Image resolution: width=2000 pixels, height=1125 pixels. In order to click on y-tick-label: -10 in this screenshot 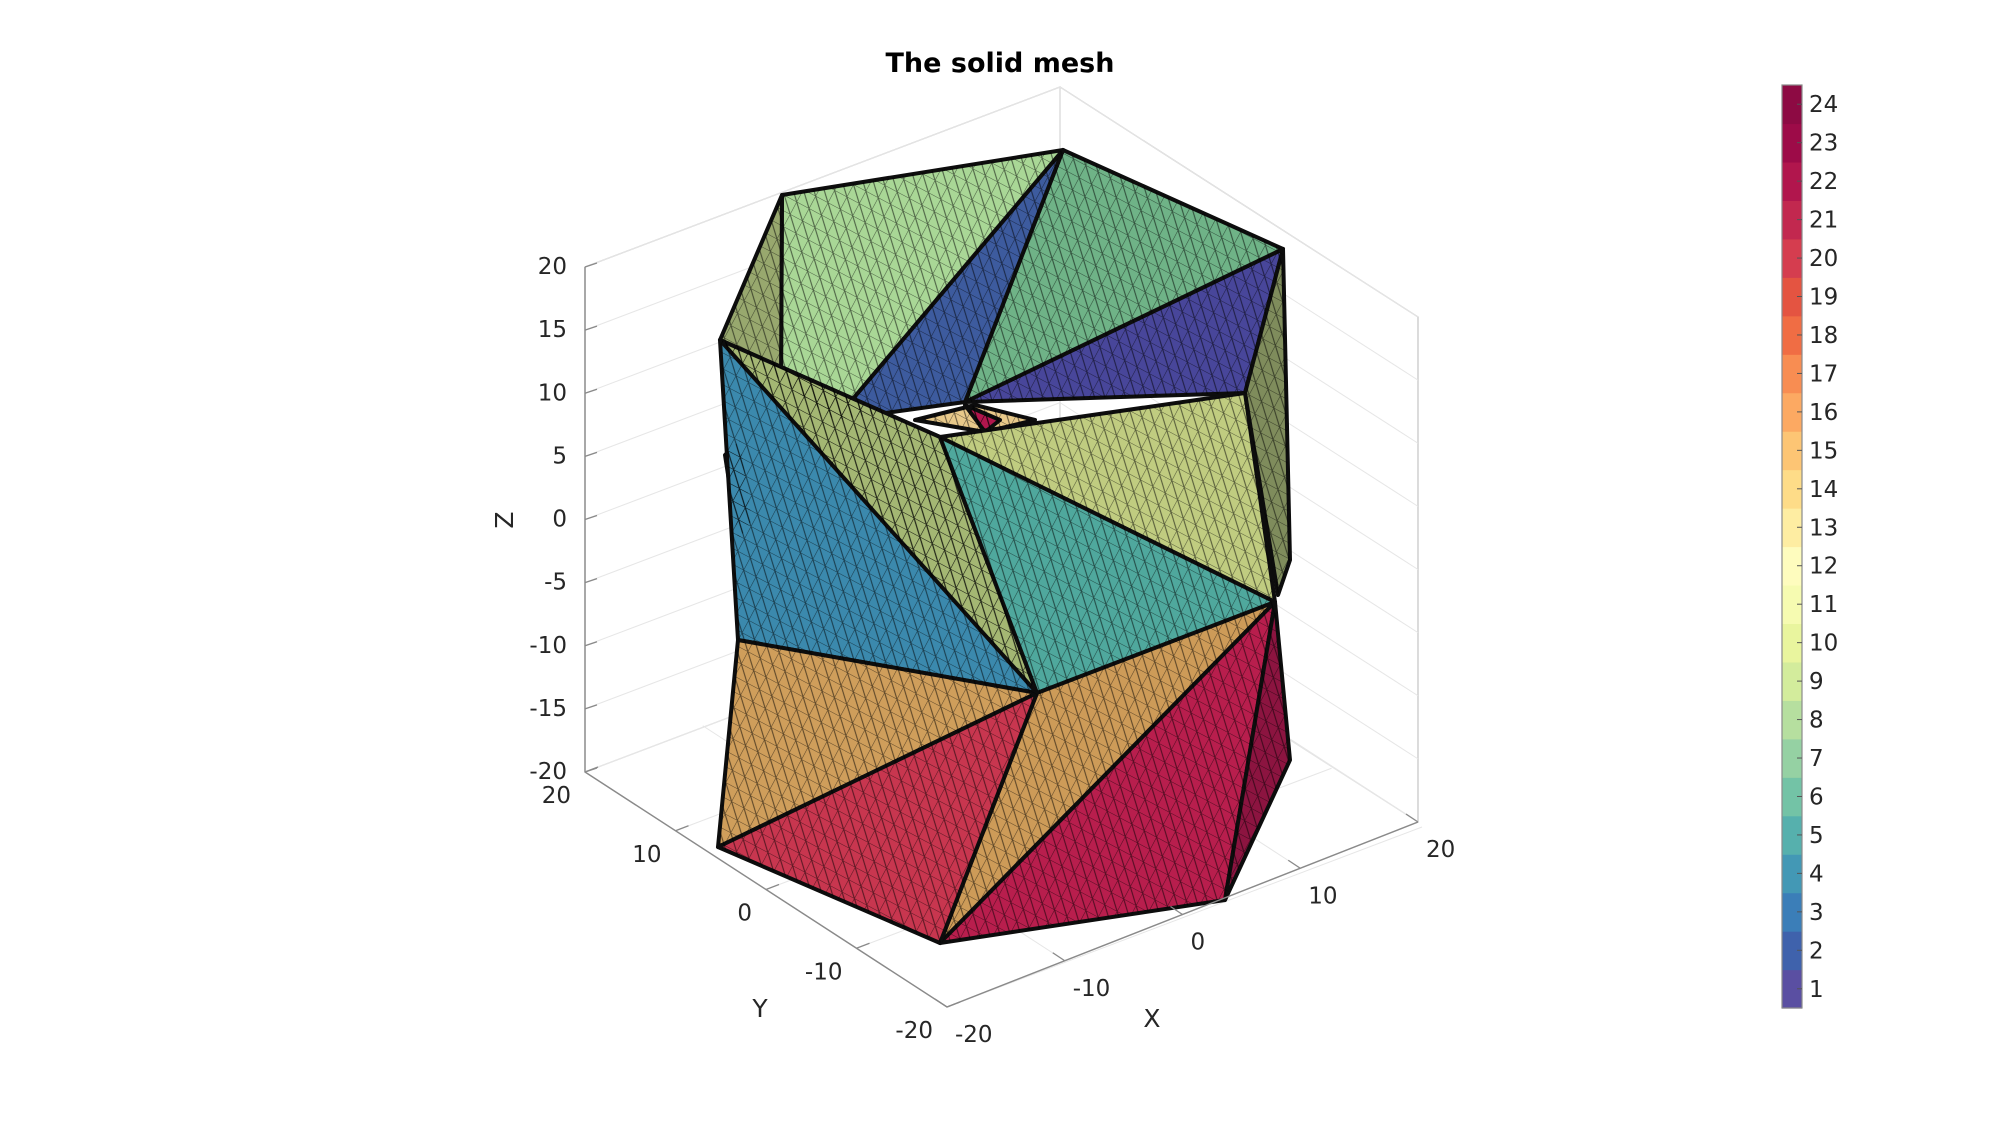, I will do `click(824, 972)`.